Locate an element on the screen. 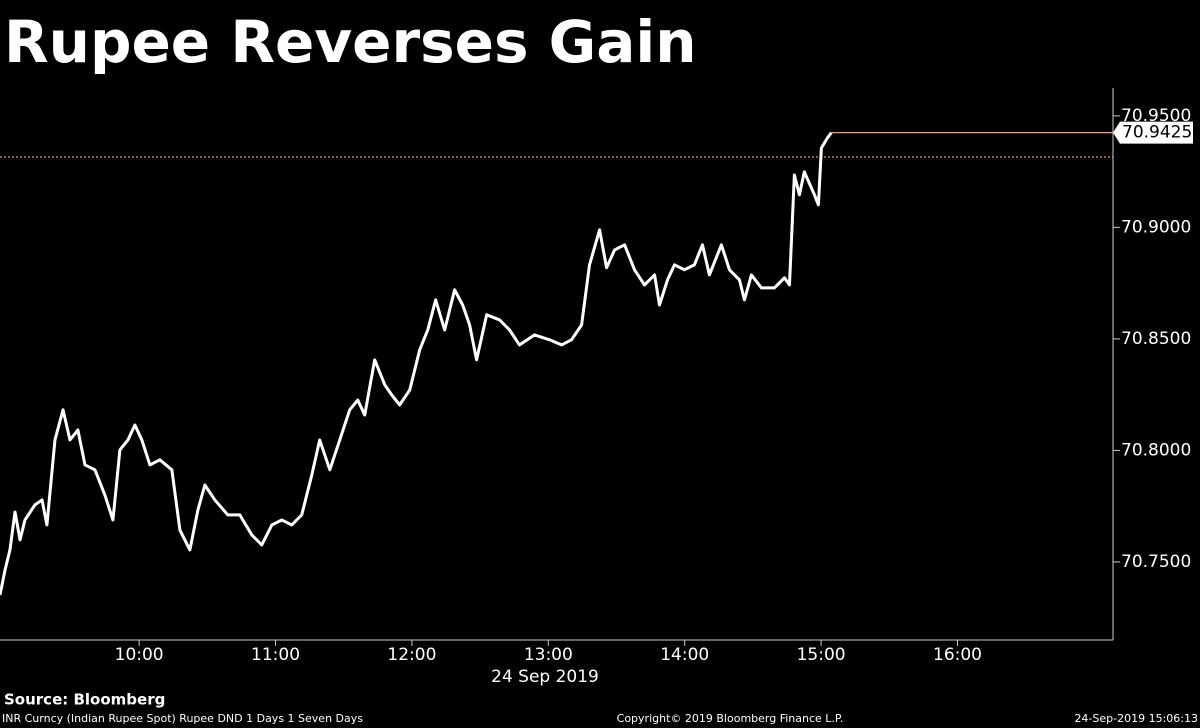 Image resolution: width=1200 pixels, height=728 pixels. last-value-label: 70.9425 is located at coordinates (1157, 133).